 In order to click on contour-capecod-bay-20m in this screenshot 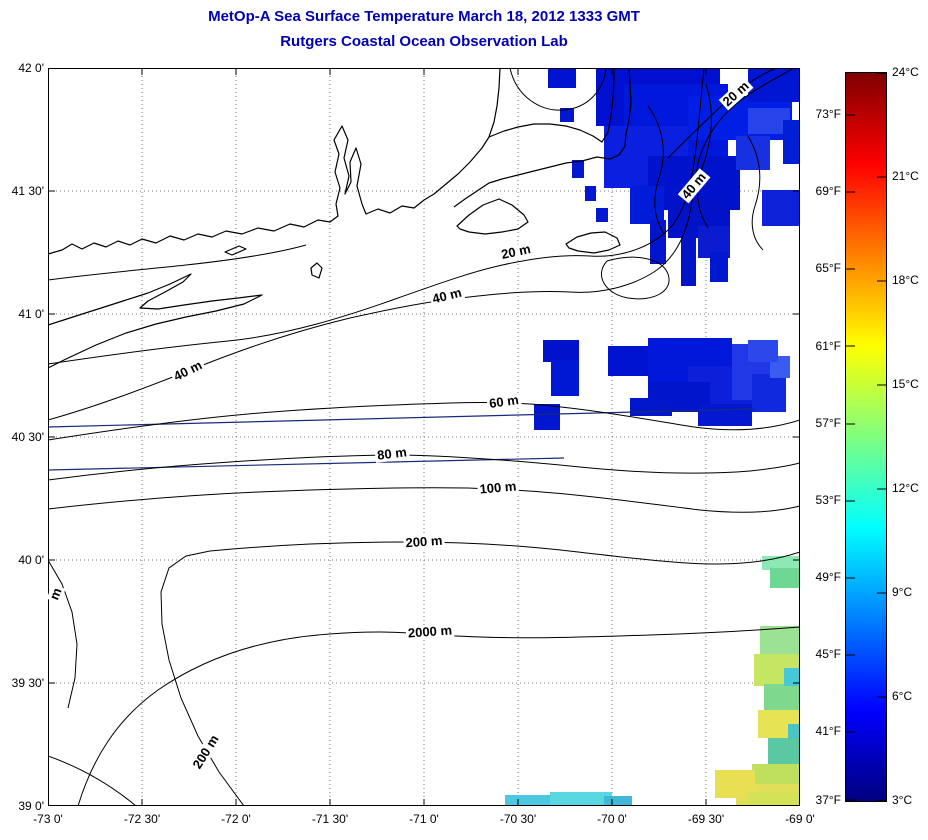, I will do `click(558, 89)`.